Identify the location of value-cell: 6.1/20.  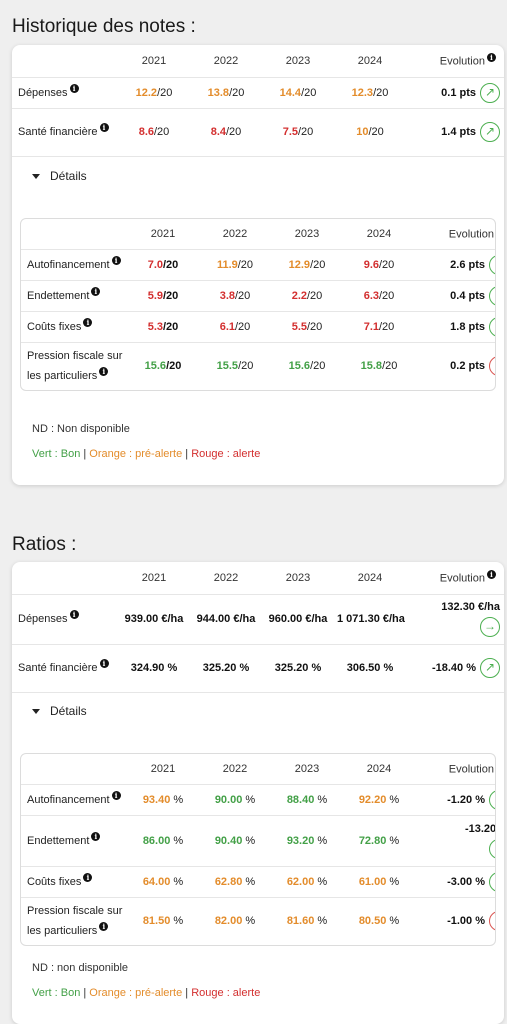
(235, 327).